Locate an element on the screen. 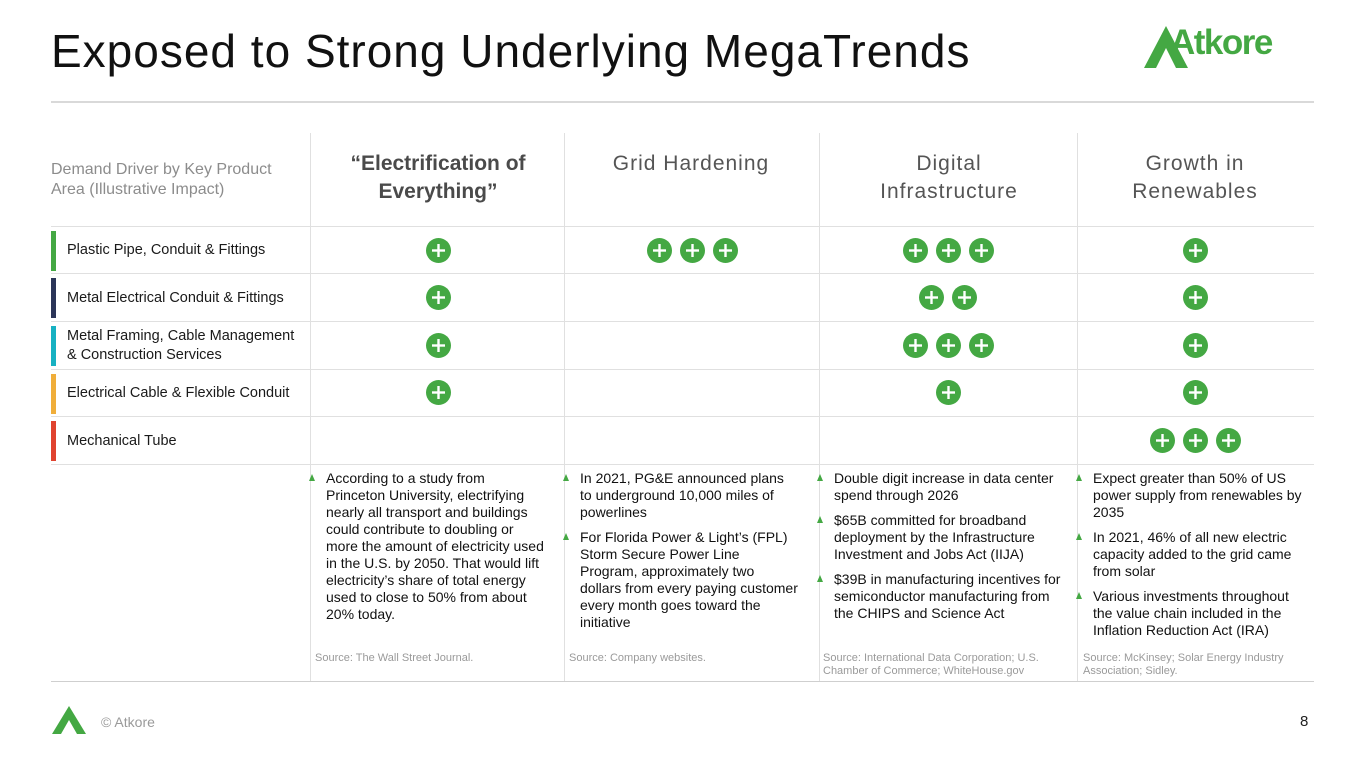 The height and width of the screenshot is (768, 1365). row-label-text: Mechanical Tube is located at coordinates (122, 440).